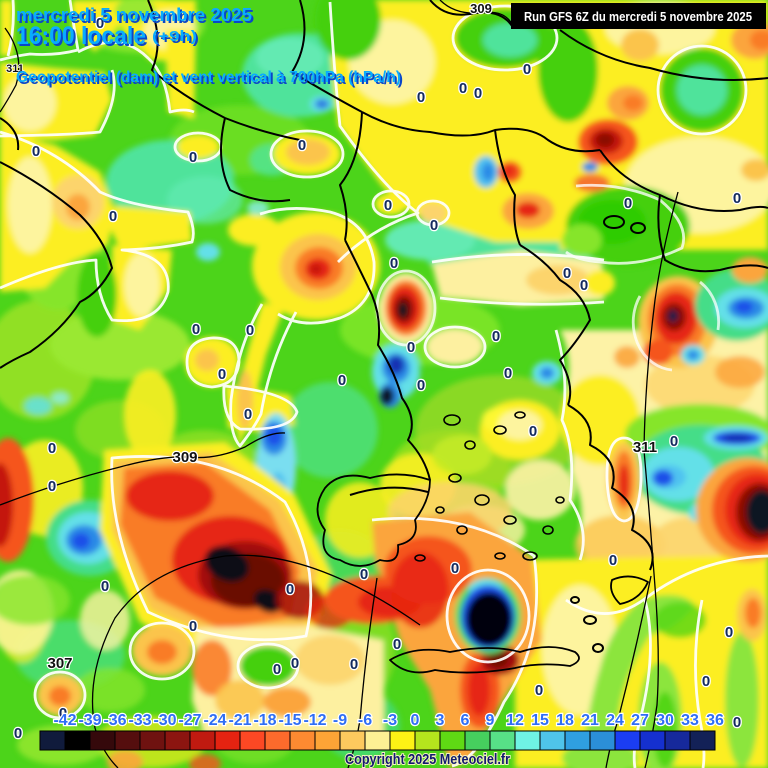  I want to click on svg-text: 21, so click(590, 720).